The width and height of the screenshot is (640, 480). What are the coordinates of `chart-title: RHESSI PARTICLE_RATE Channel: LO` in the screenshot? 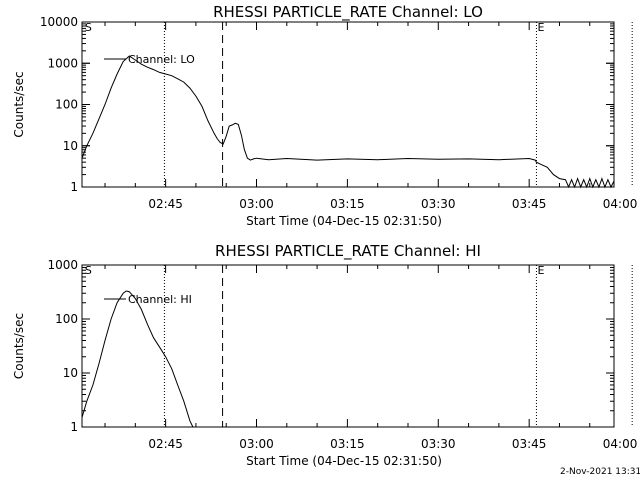 It's located at (348, 12).